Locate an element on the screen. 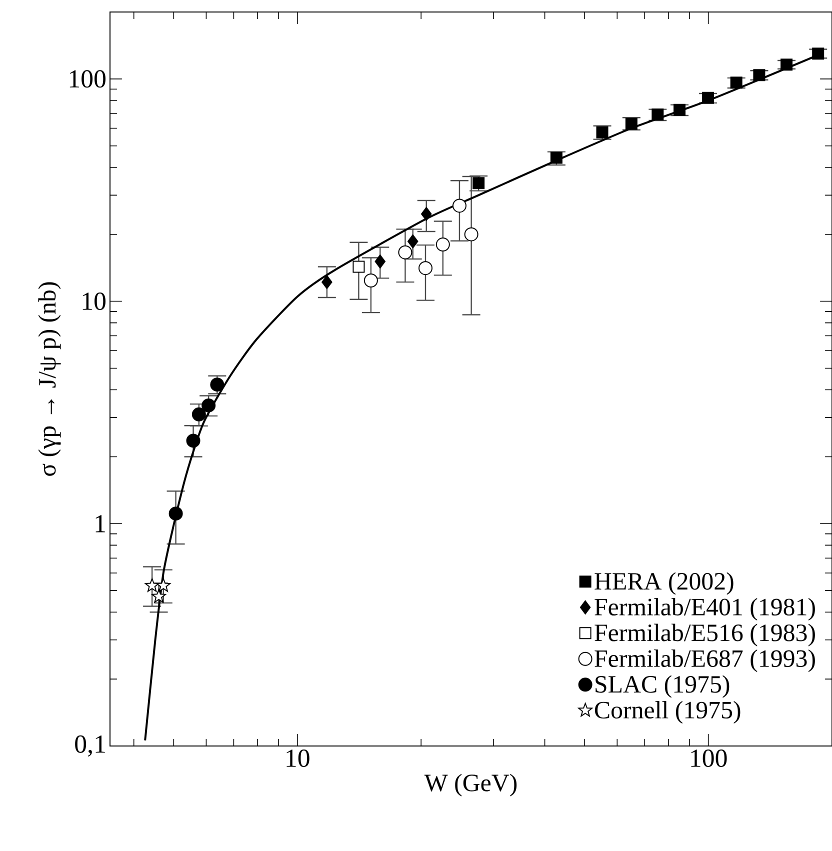  legend-label: HERA (2002) is located at coordinates (664, 583).